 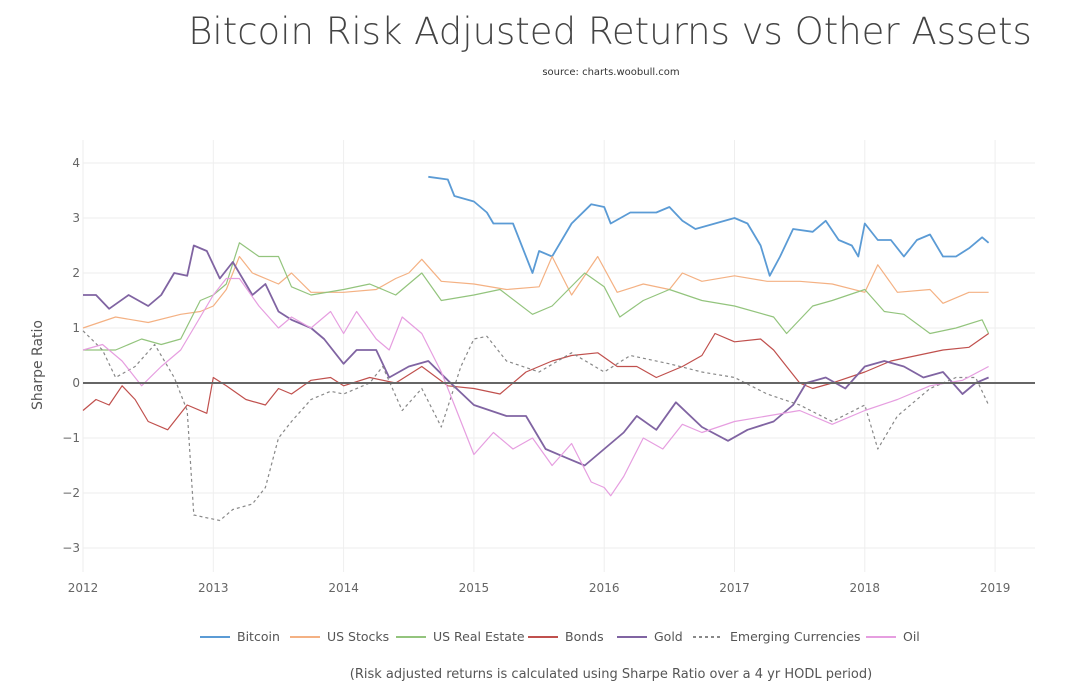 What do you see at coordinates (358, 636) in the screenshot?
I see `legend-label: US Stocks` at bounding box center [358, 636].